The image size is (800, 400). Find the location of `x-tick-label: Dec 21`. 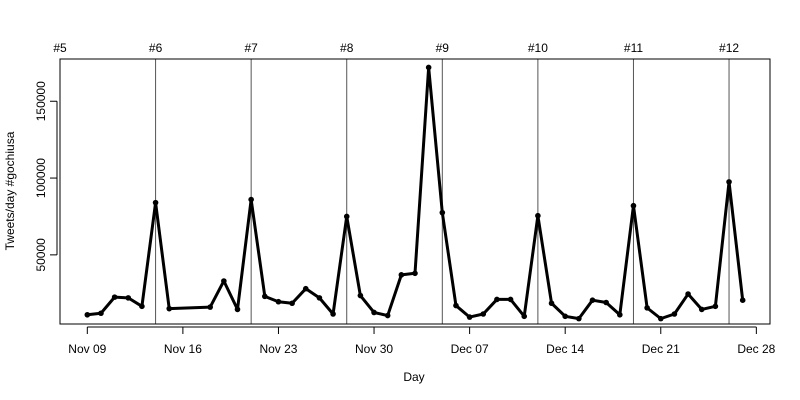

x-tick-label: Dec 21 is located at coordinates (661, 349).